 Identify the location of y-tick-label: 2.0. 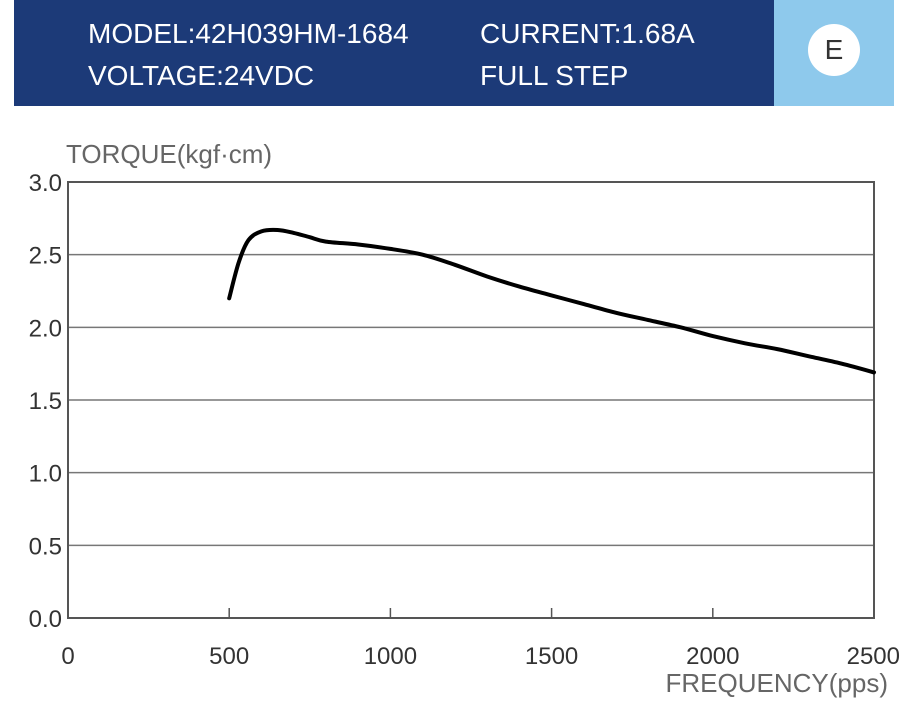
(45, 328).